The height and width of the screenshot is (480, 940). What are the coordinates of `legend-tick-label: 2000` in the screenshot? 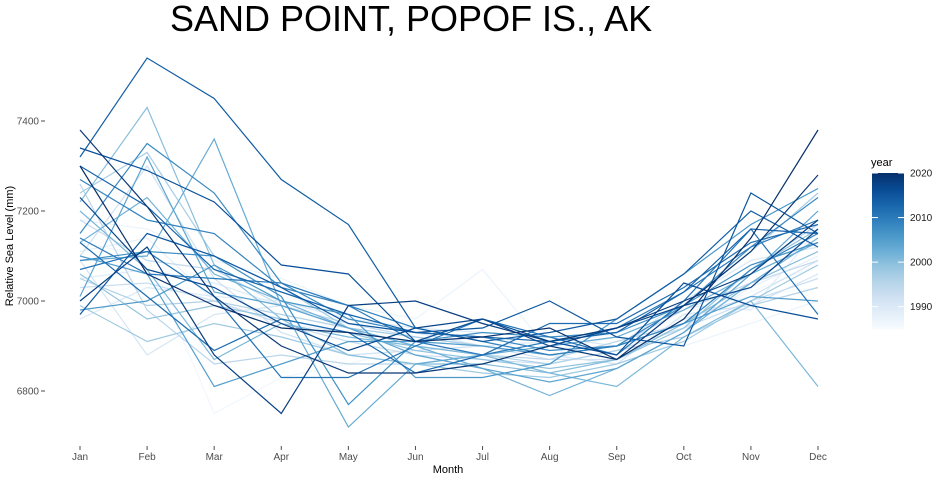 It's located at (921, 263).